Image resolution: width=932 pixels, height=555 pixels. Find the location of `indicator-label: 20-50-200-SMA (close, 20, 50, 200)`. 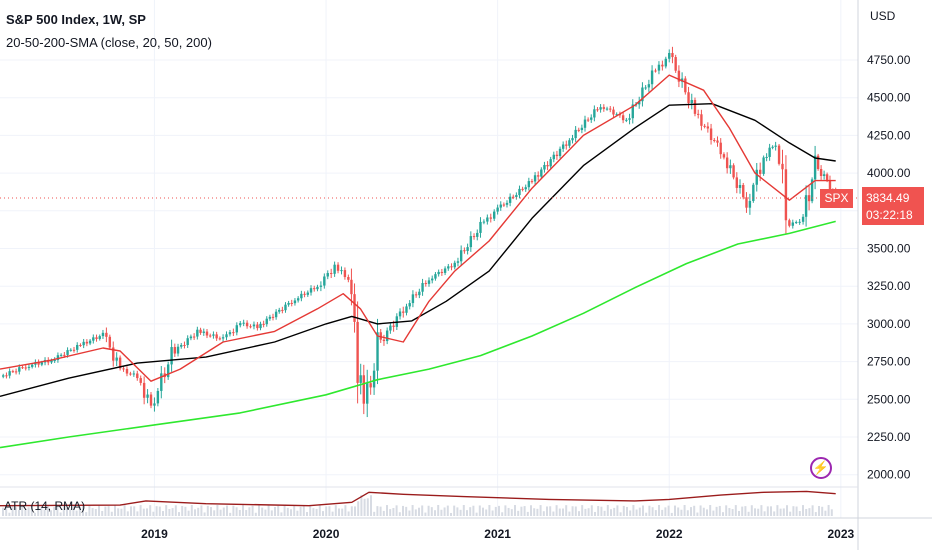

indicator-label: 20-50-200-SMA (close, 20, 50, 200) is located at coordinates (109, 42).